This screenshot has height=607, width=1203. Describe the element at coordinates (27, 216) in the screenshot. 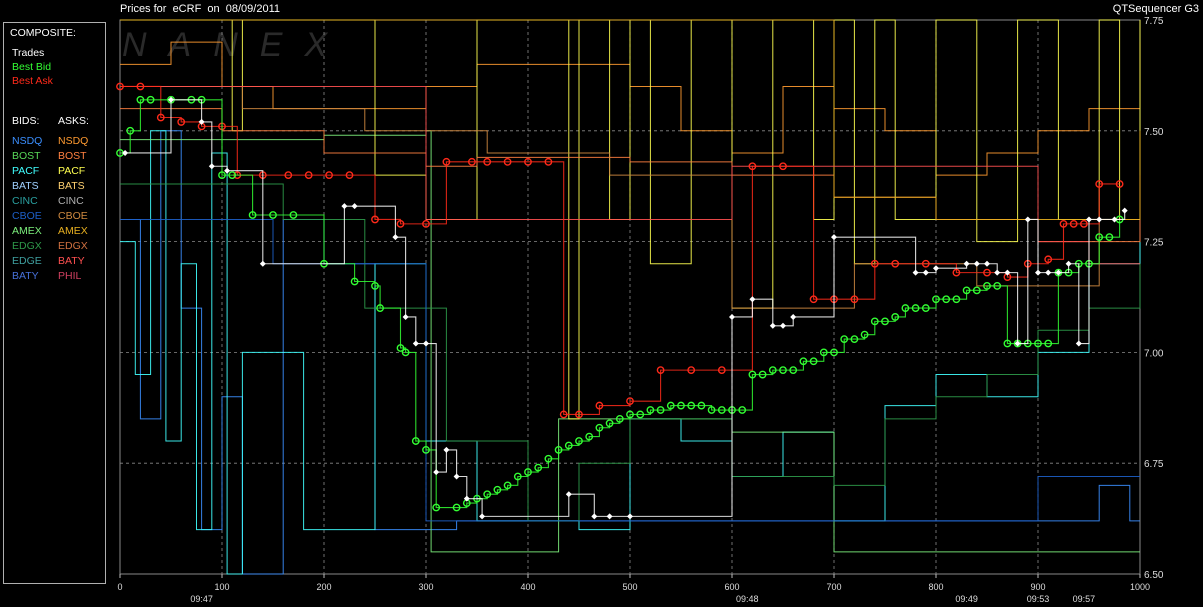

I see `legend-bid-cboe: CBOE` at that location.